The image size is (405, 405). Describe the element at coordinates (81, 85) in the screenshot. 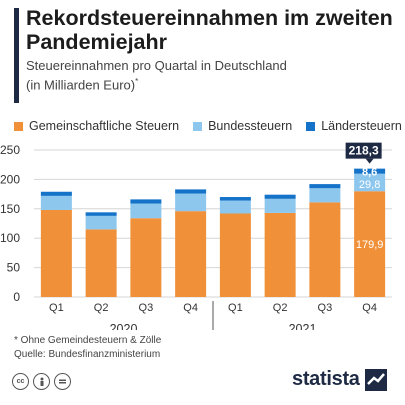

I see `subtitle-unit: (in Milliarden Euro)` at that location.